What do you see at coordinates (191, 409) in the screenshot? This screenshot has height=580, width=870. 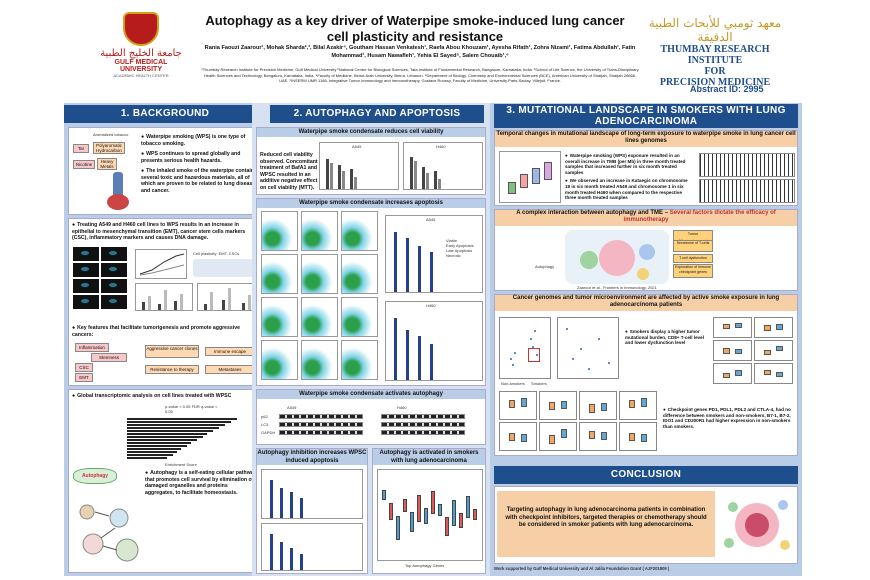 I see `pval-label: p-value < 0.05 FDR q-value < 0.05` at bounding box center [191, 409].